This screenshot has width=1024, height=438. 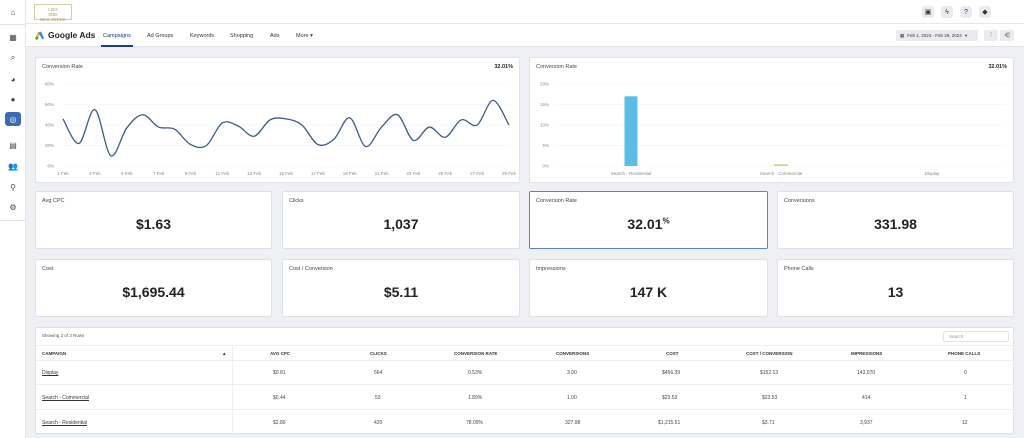 I want to click on search-icon: ⌕, so click(x=13, y=57).